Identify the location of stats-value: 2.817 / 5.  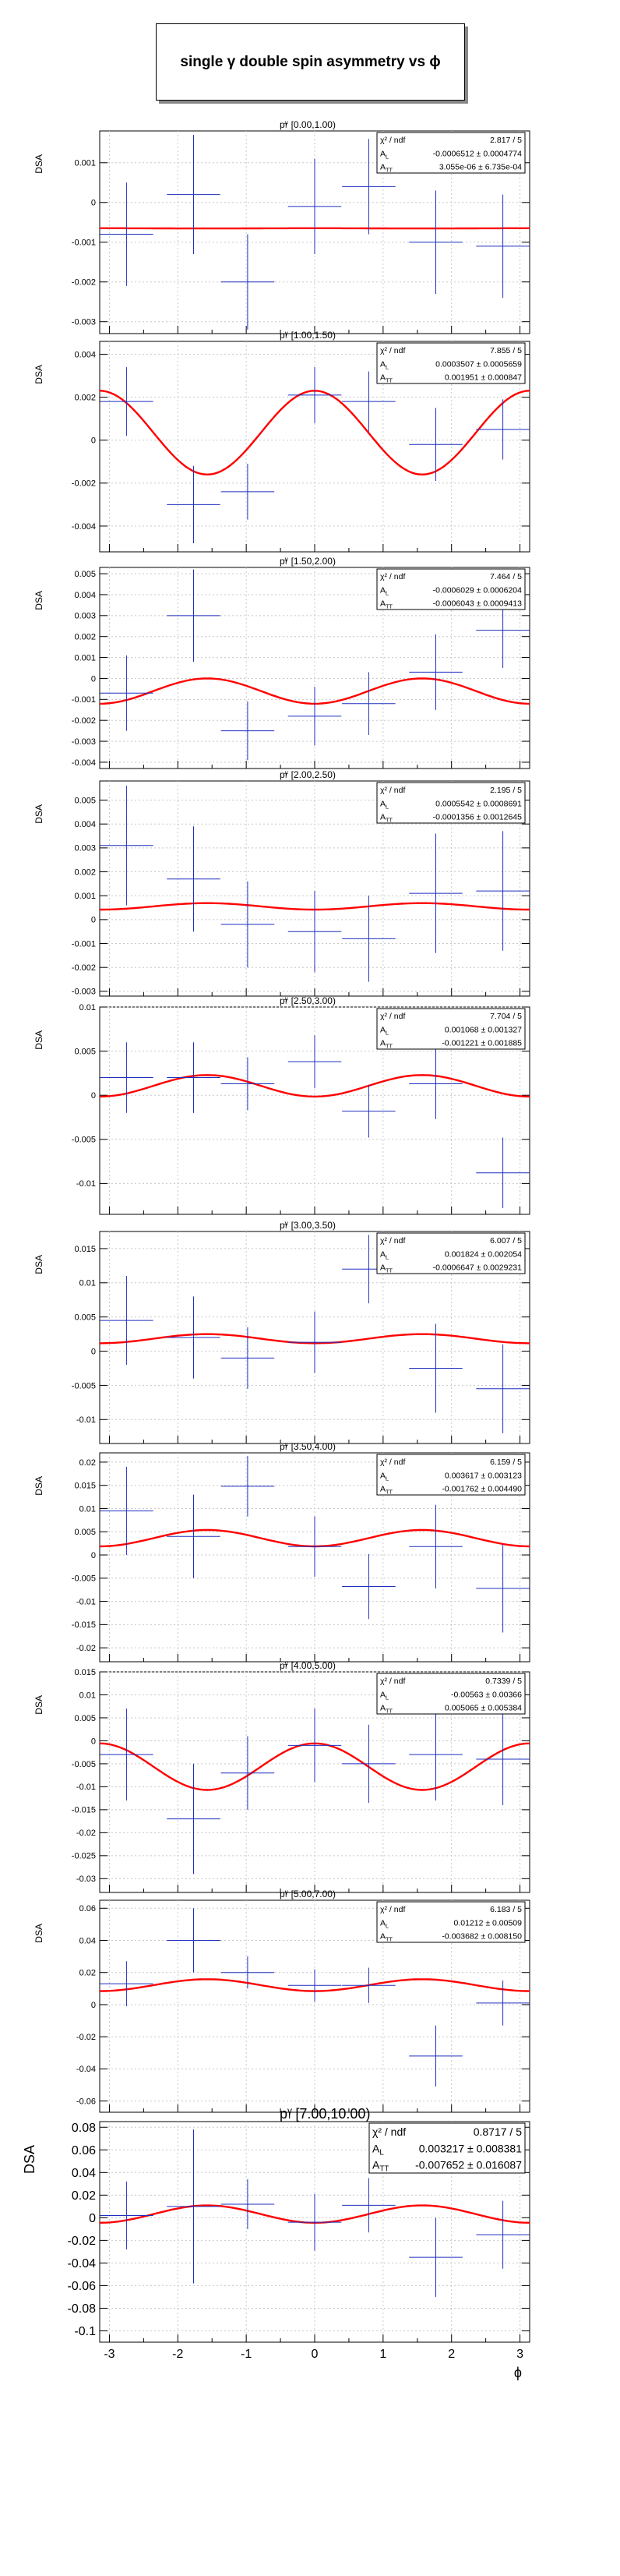
(506, 140).